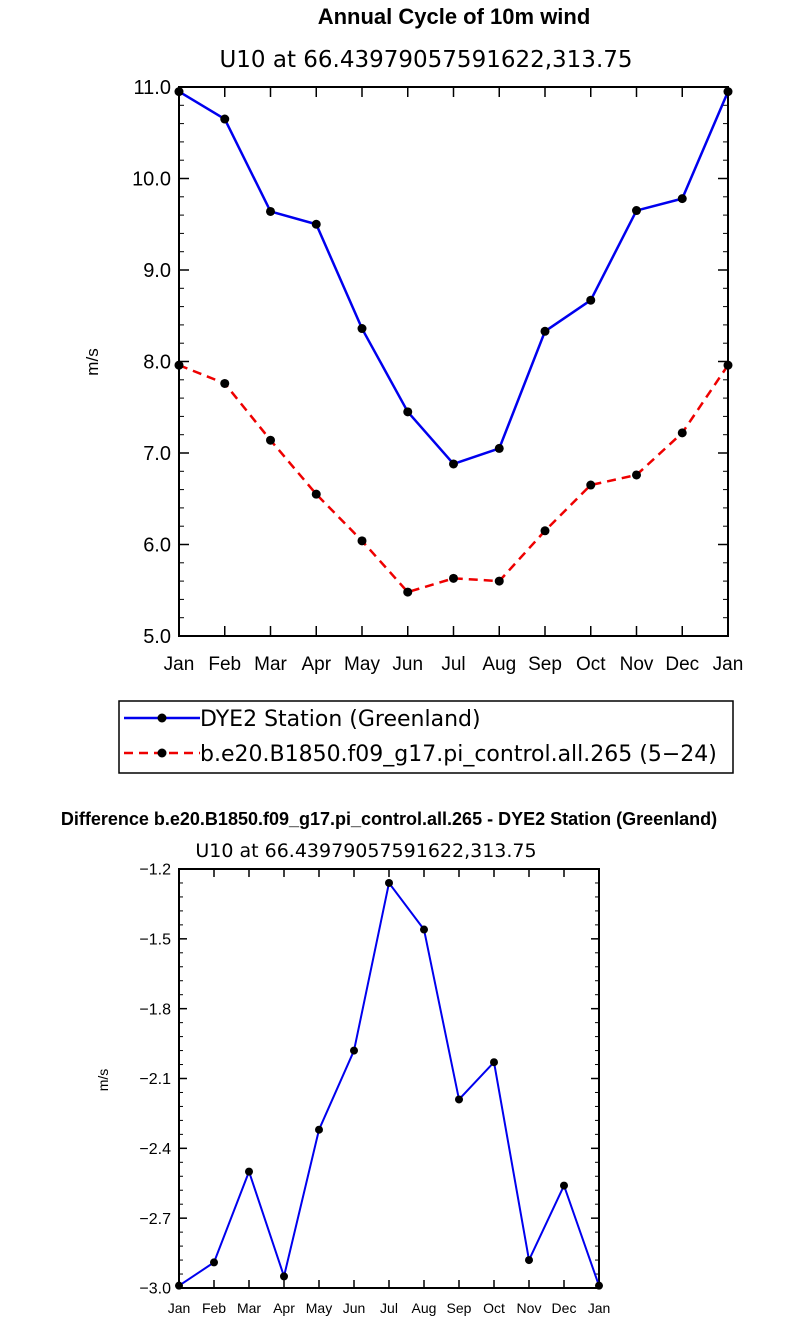 The width and height of the screenshot is (794, 1336). What do you see at coordinates (157, 454) in the screenshot?
I see `chart1-ytick-label: 7.0` at bounding box center [157, 454].